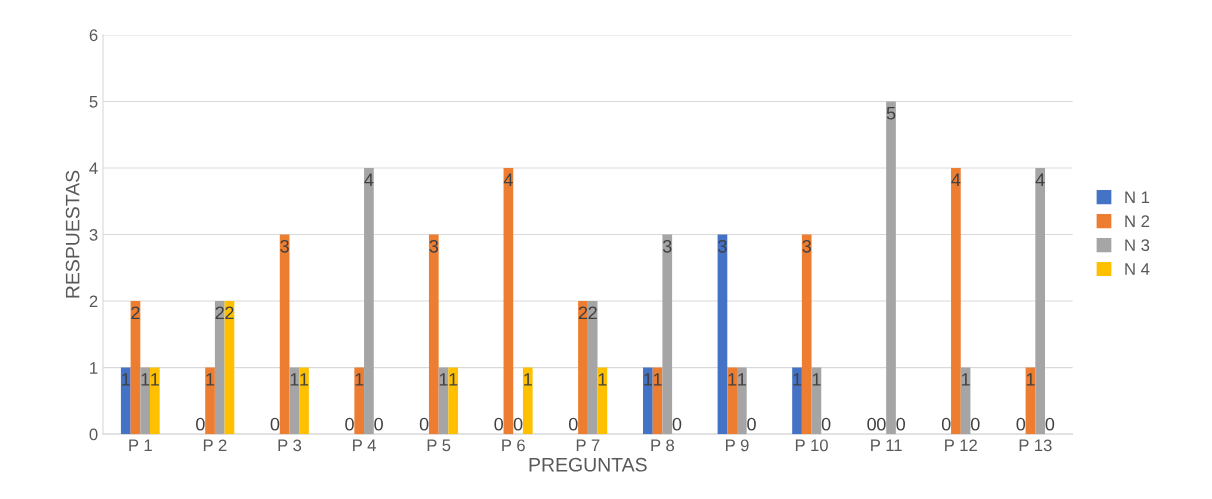 The height and width of the screenshot is (499, 1212). What do you see at coordinates (1137, 221) in the screenshot?
I see `legend-label: N 2` at bounding box center [1137, 221].